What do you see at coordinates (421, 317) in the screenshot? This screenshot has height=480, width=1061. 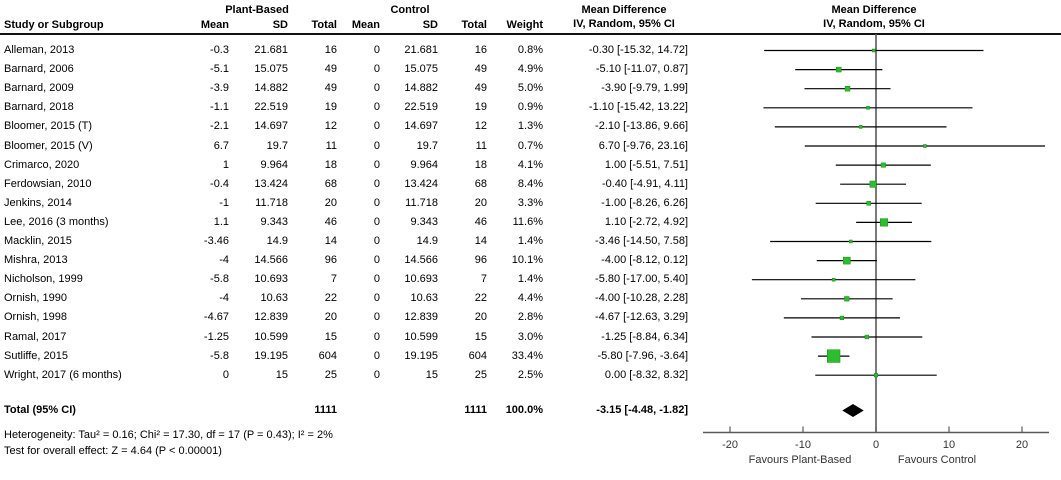 I see `study-c_sd: 12.839` at bounding box center [421, 317].